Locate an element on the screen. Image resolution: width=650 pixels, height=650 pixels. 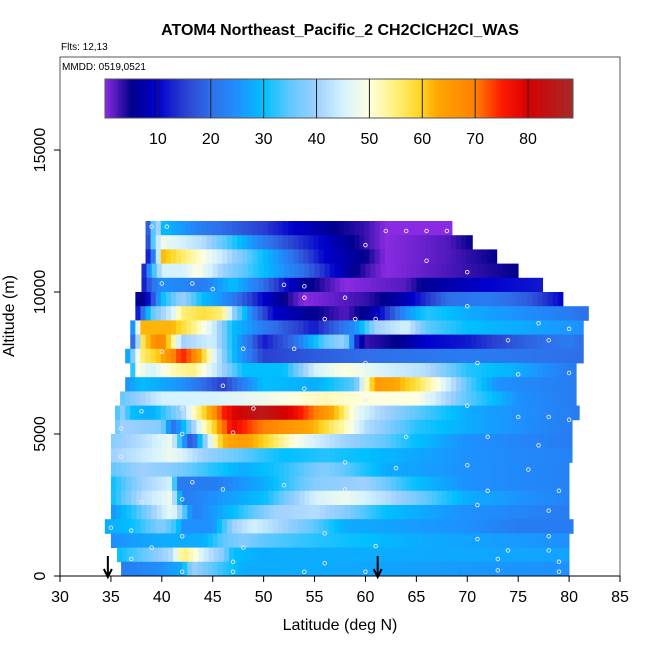
x-axis-title: Latitude (deg N) is located at coordinates (340, 625).